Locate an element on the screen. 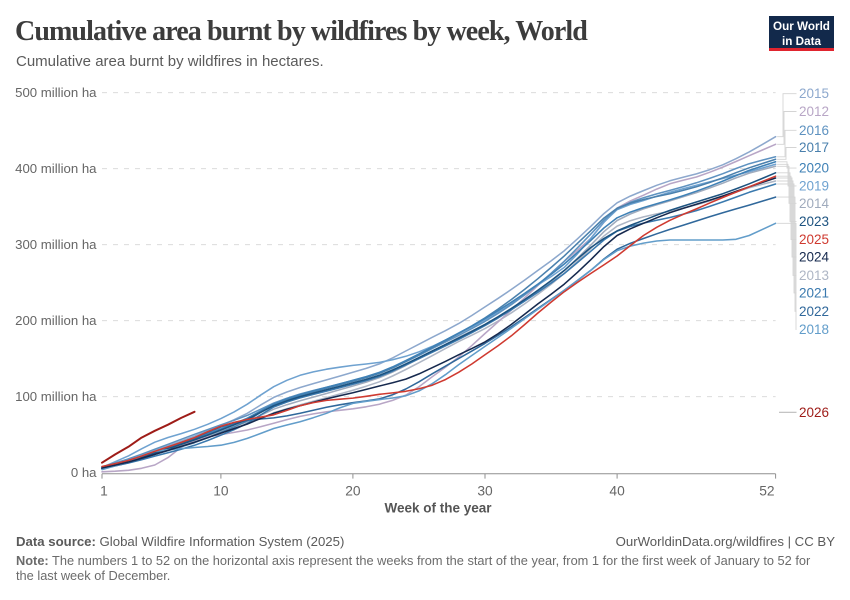  svg-text: 2017 is located at coordinates (814, 147).